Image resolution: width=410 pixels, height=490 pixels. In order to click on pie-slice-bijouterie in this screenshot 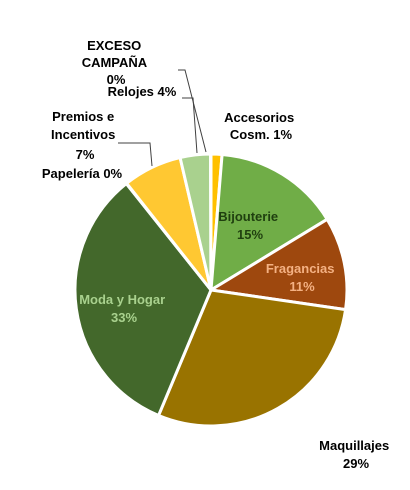, I will do `click(269, 222)`.